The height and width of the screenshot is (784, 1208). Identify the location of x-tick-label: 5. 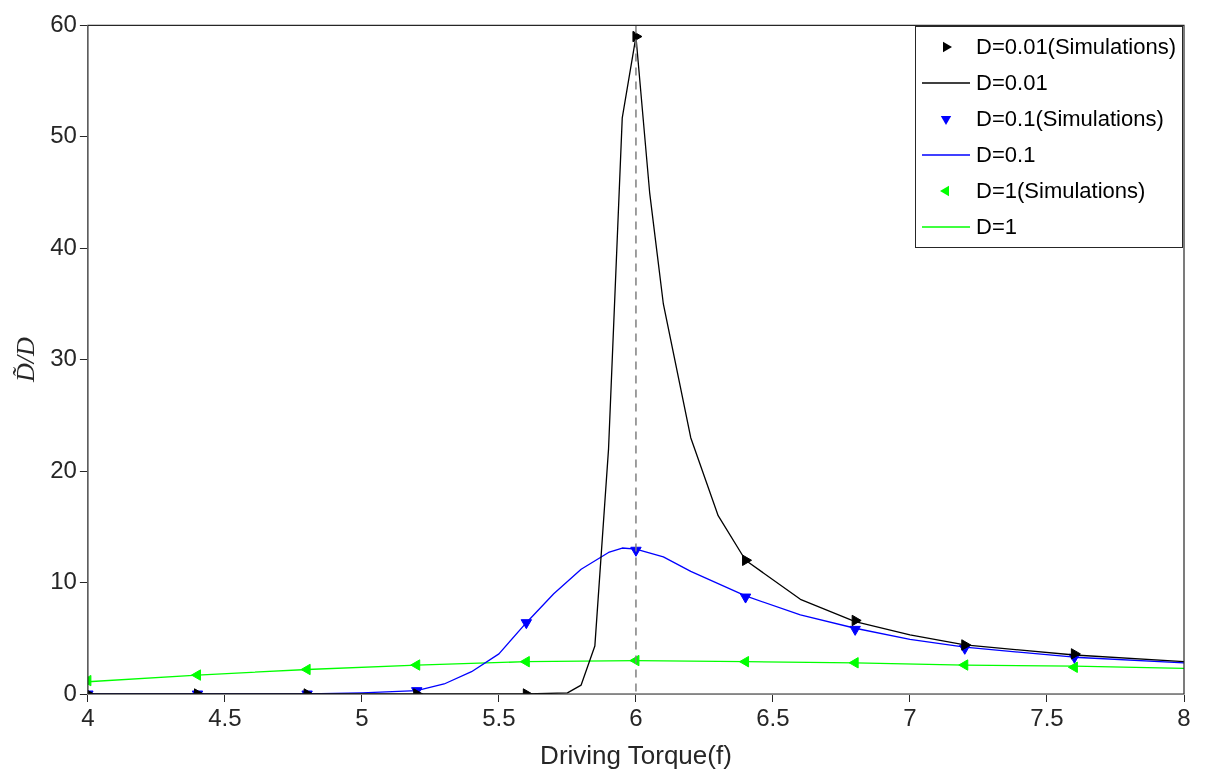
(362, 718).